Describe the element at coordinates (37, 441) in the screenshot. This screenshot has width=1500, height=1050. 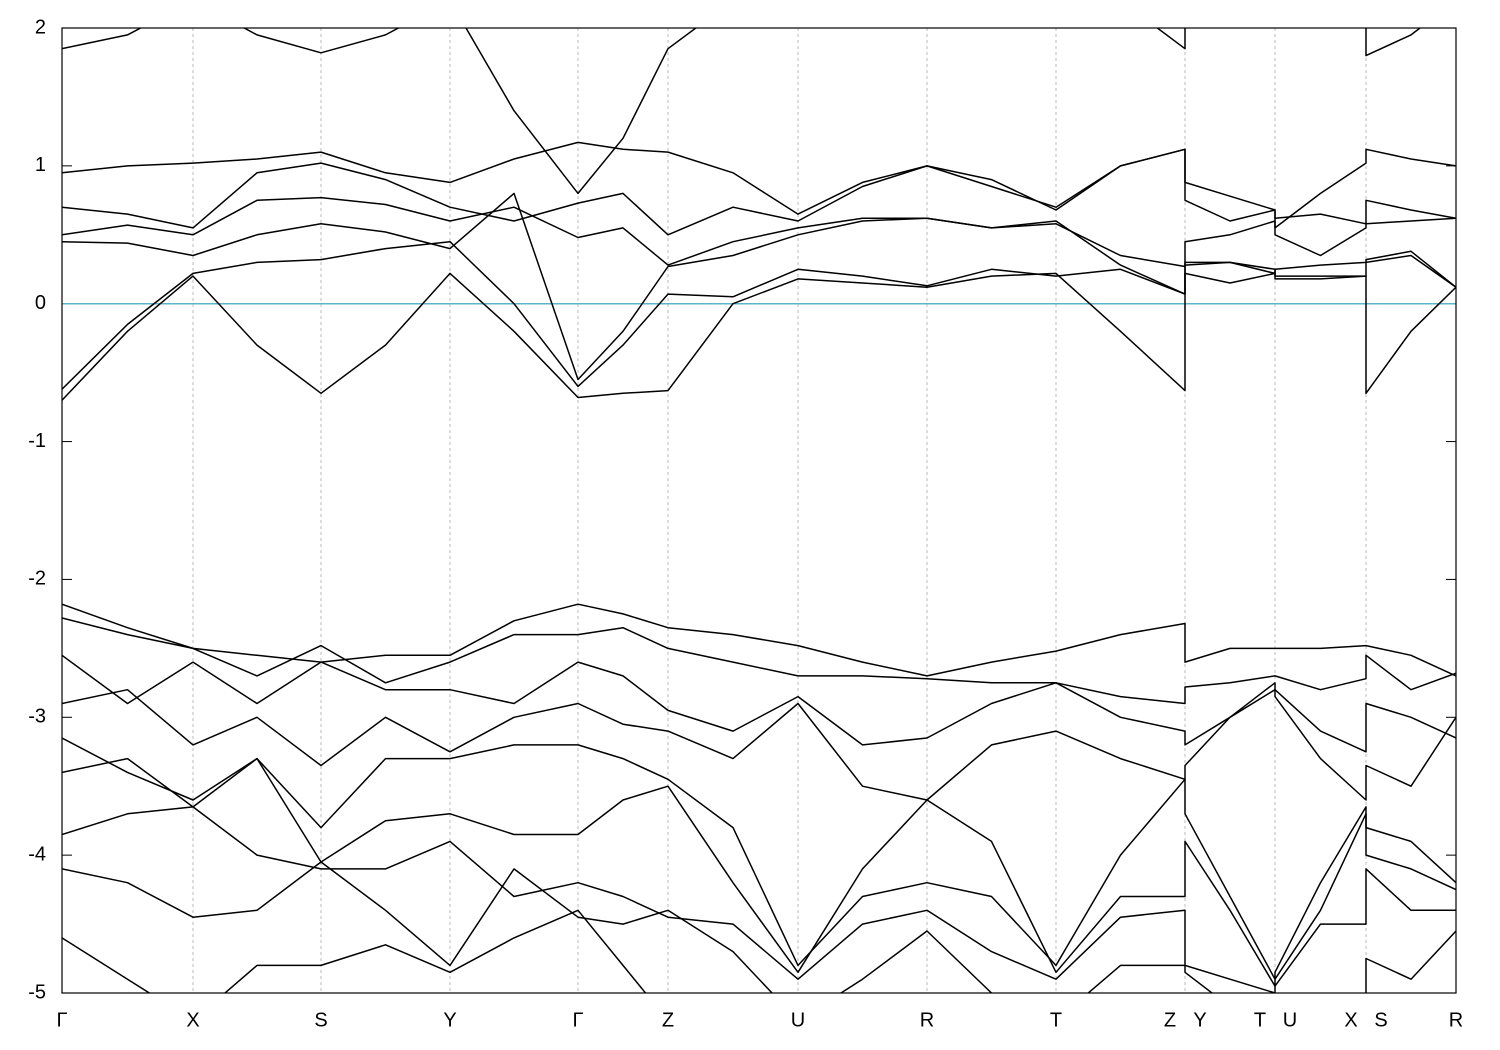
I see `y-tick-label: -1` at that location.